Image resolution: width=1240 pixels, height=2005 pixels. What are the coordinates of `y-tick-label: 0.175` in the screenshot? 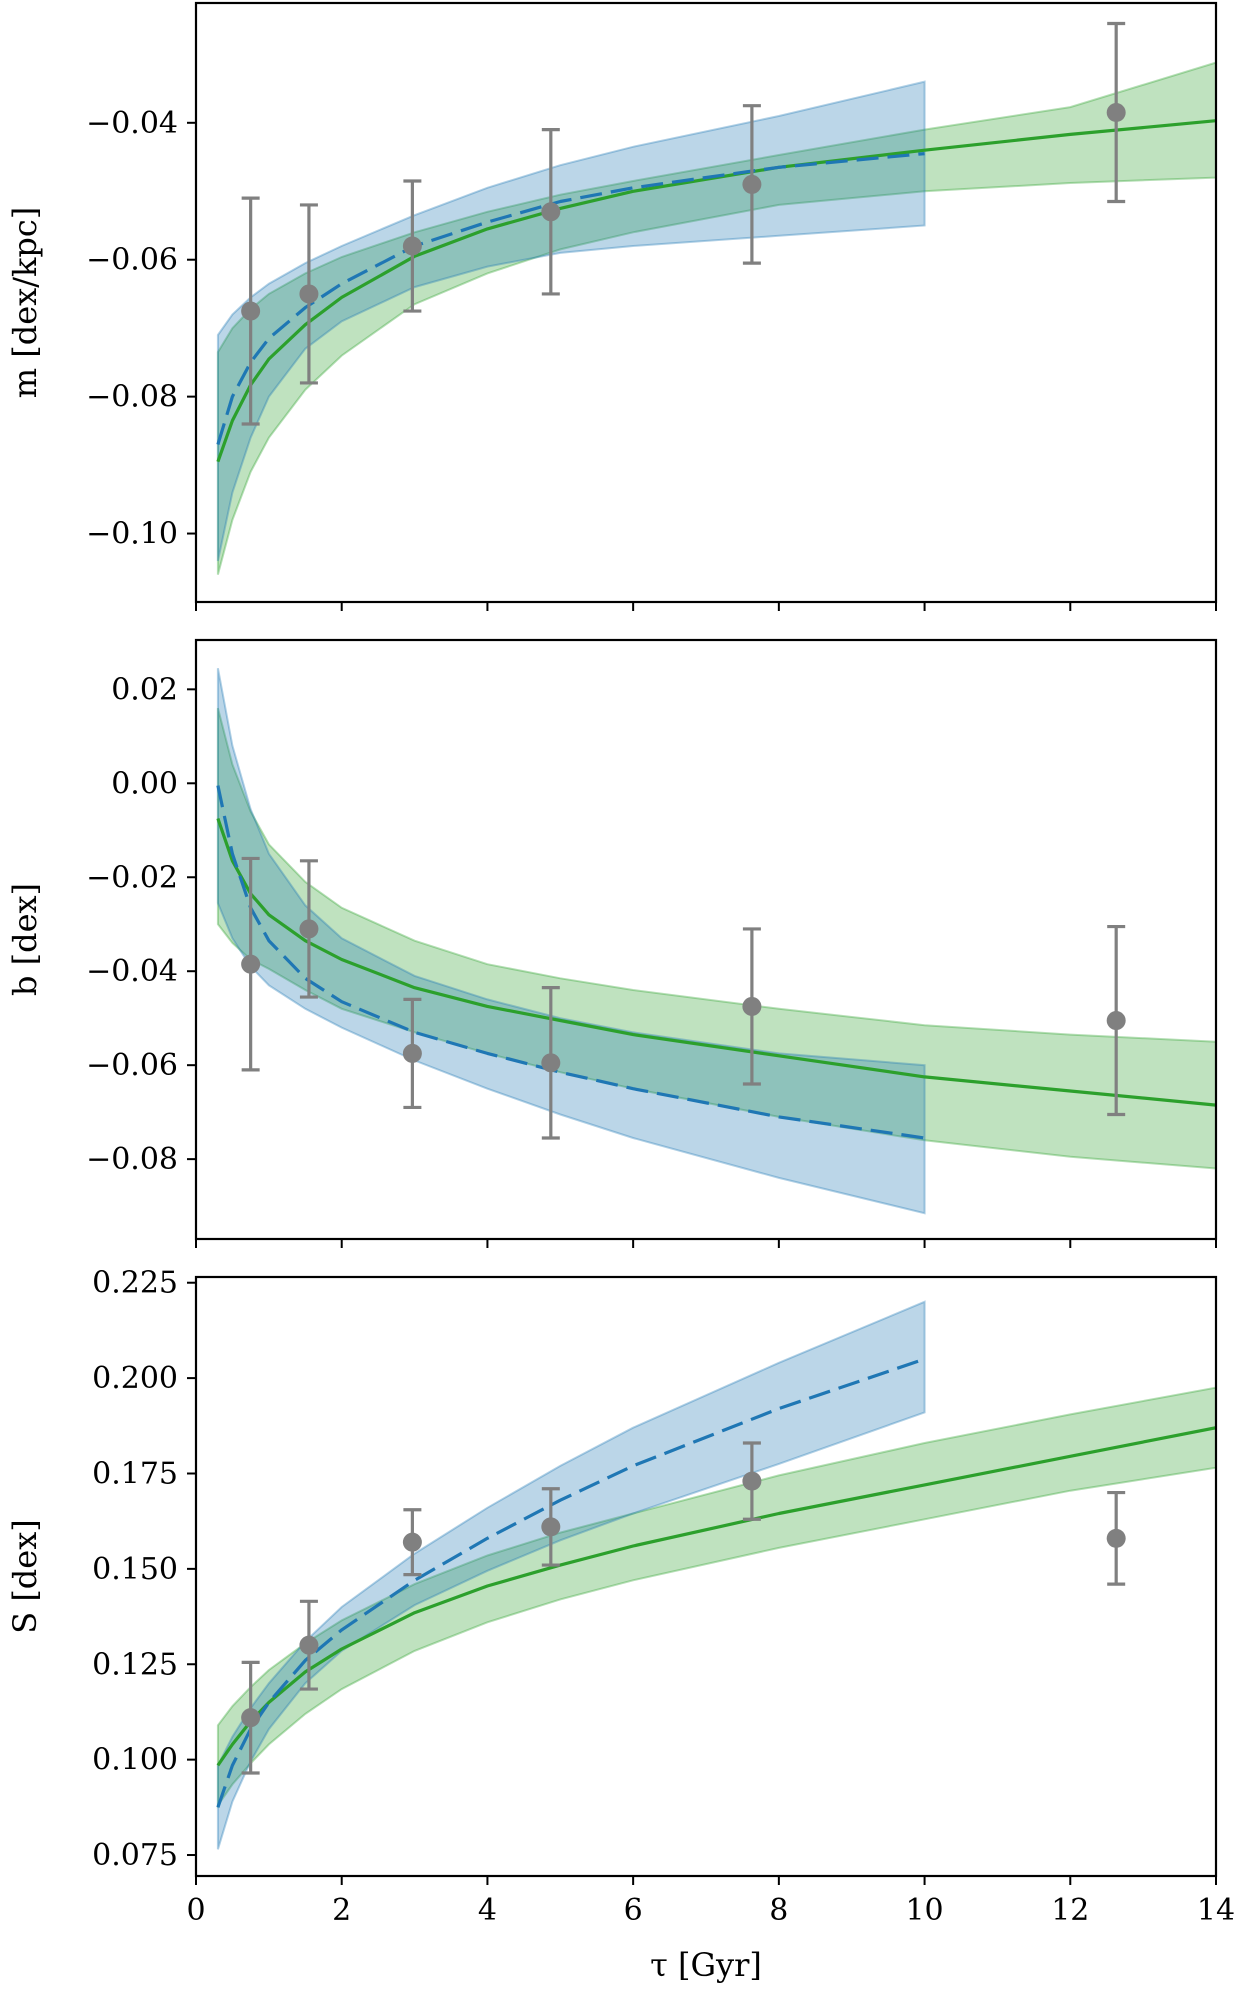 It's located at (135, 1473).